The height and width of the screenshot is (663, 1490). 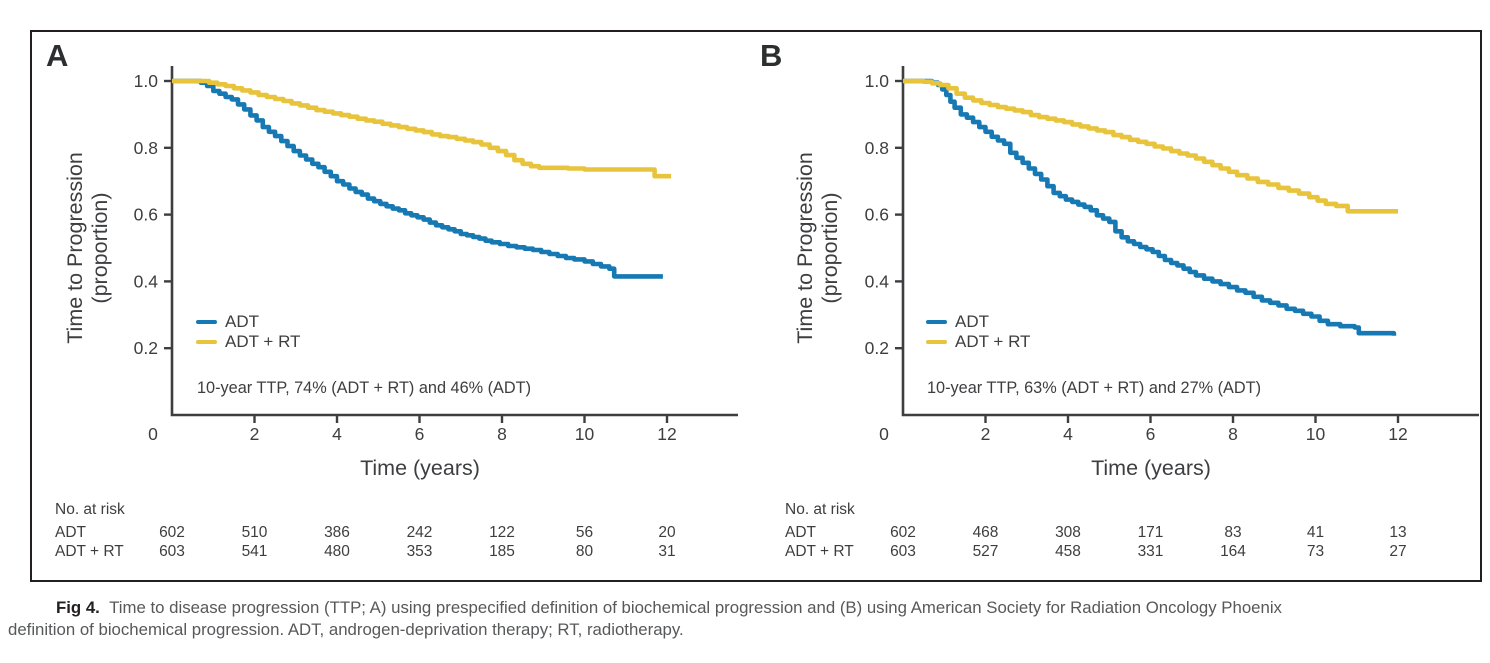 What do you see at coordinates (87, 248) in the screenshot?
I see `panel-a-y-axis-title: Time to Progression (proportion)` at bounding box center [87, 248].